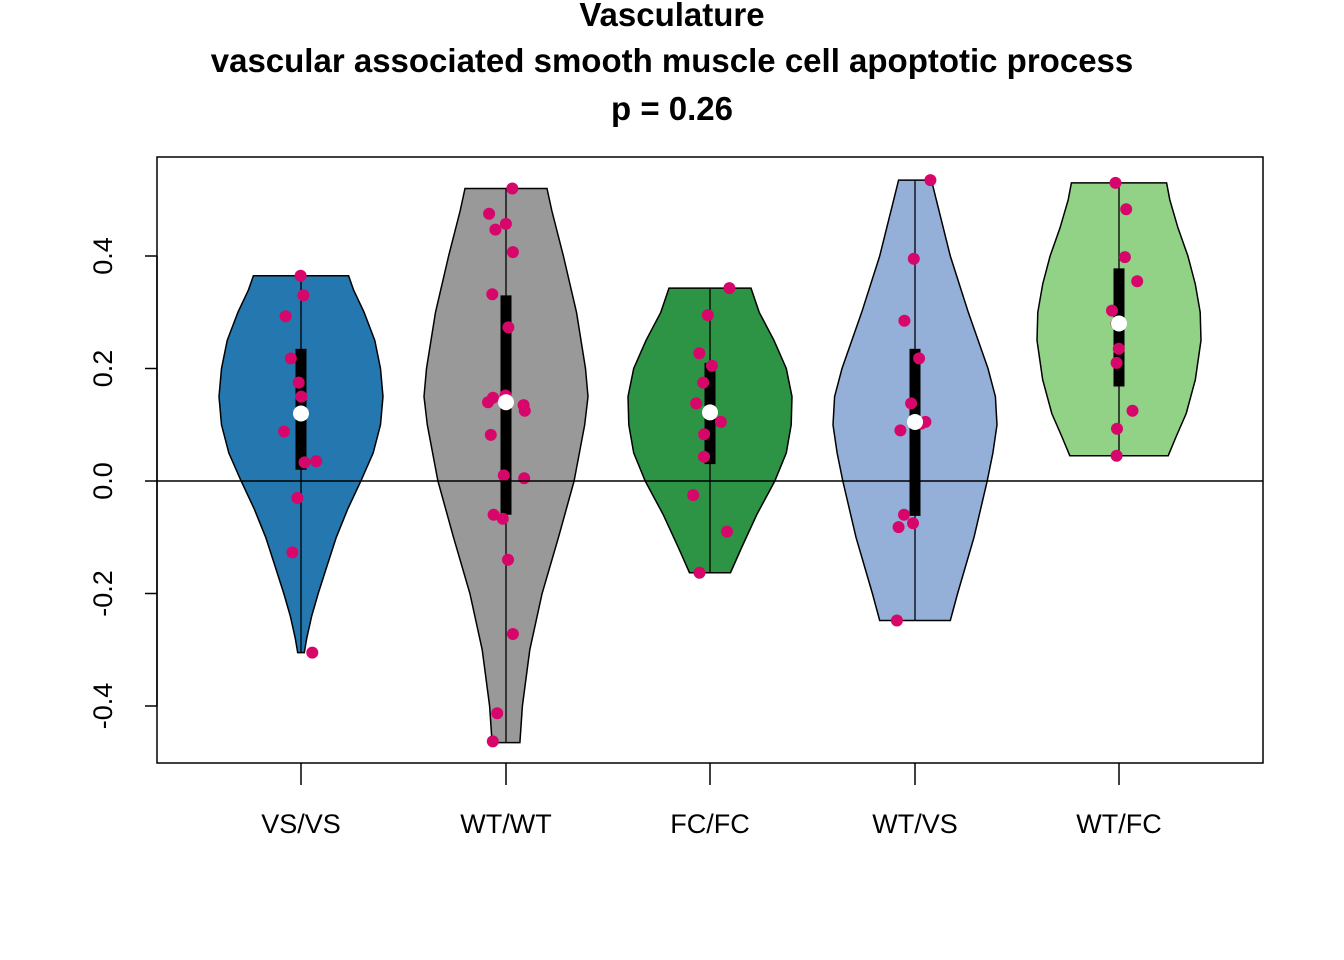 The image size is (1344, 960). Describe the element at coordinates (710, 412) in the screenshot. I see `median-FC/FC` at that location.